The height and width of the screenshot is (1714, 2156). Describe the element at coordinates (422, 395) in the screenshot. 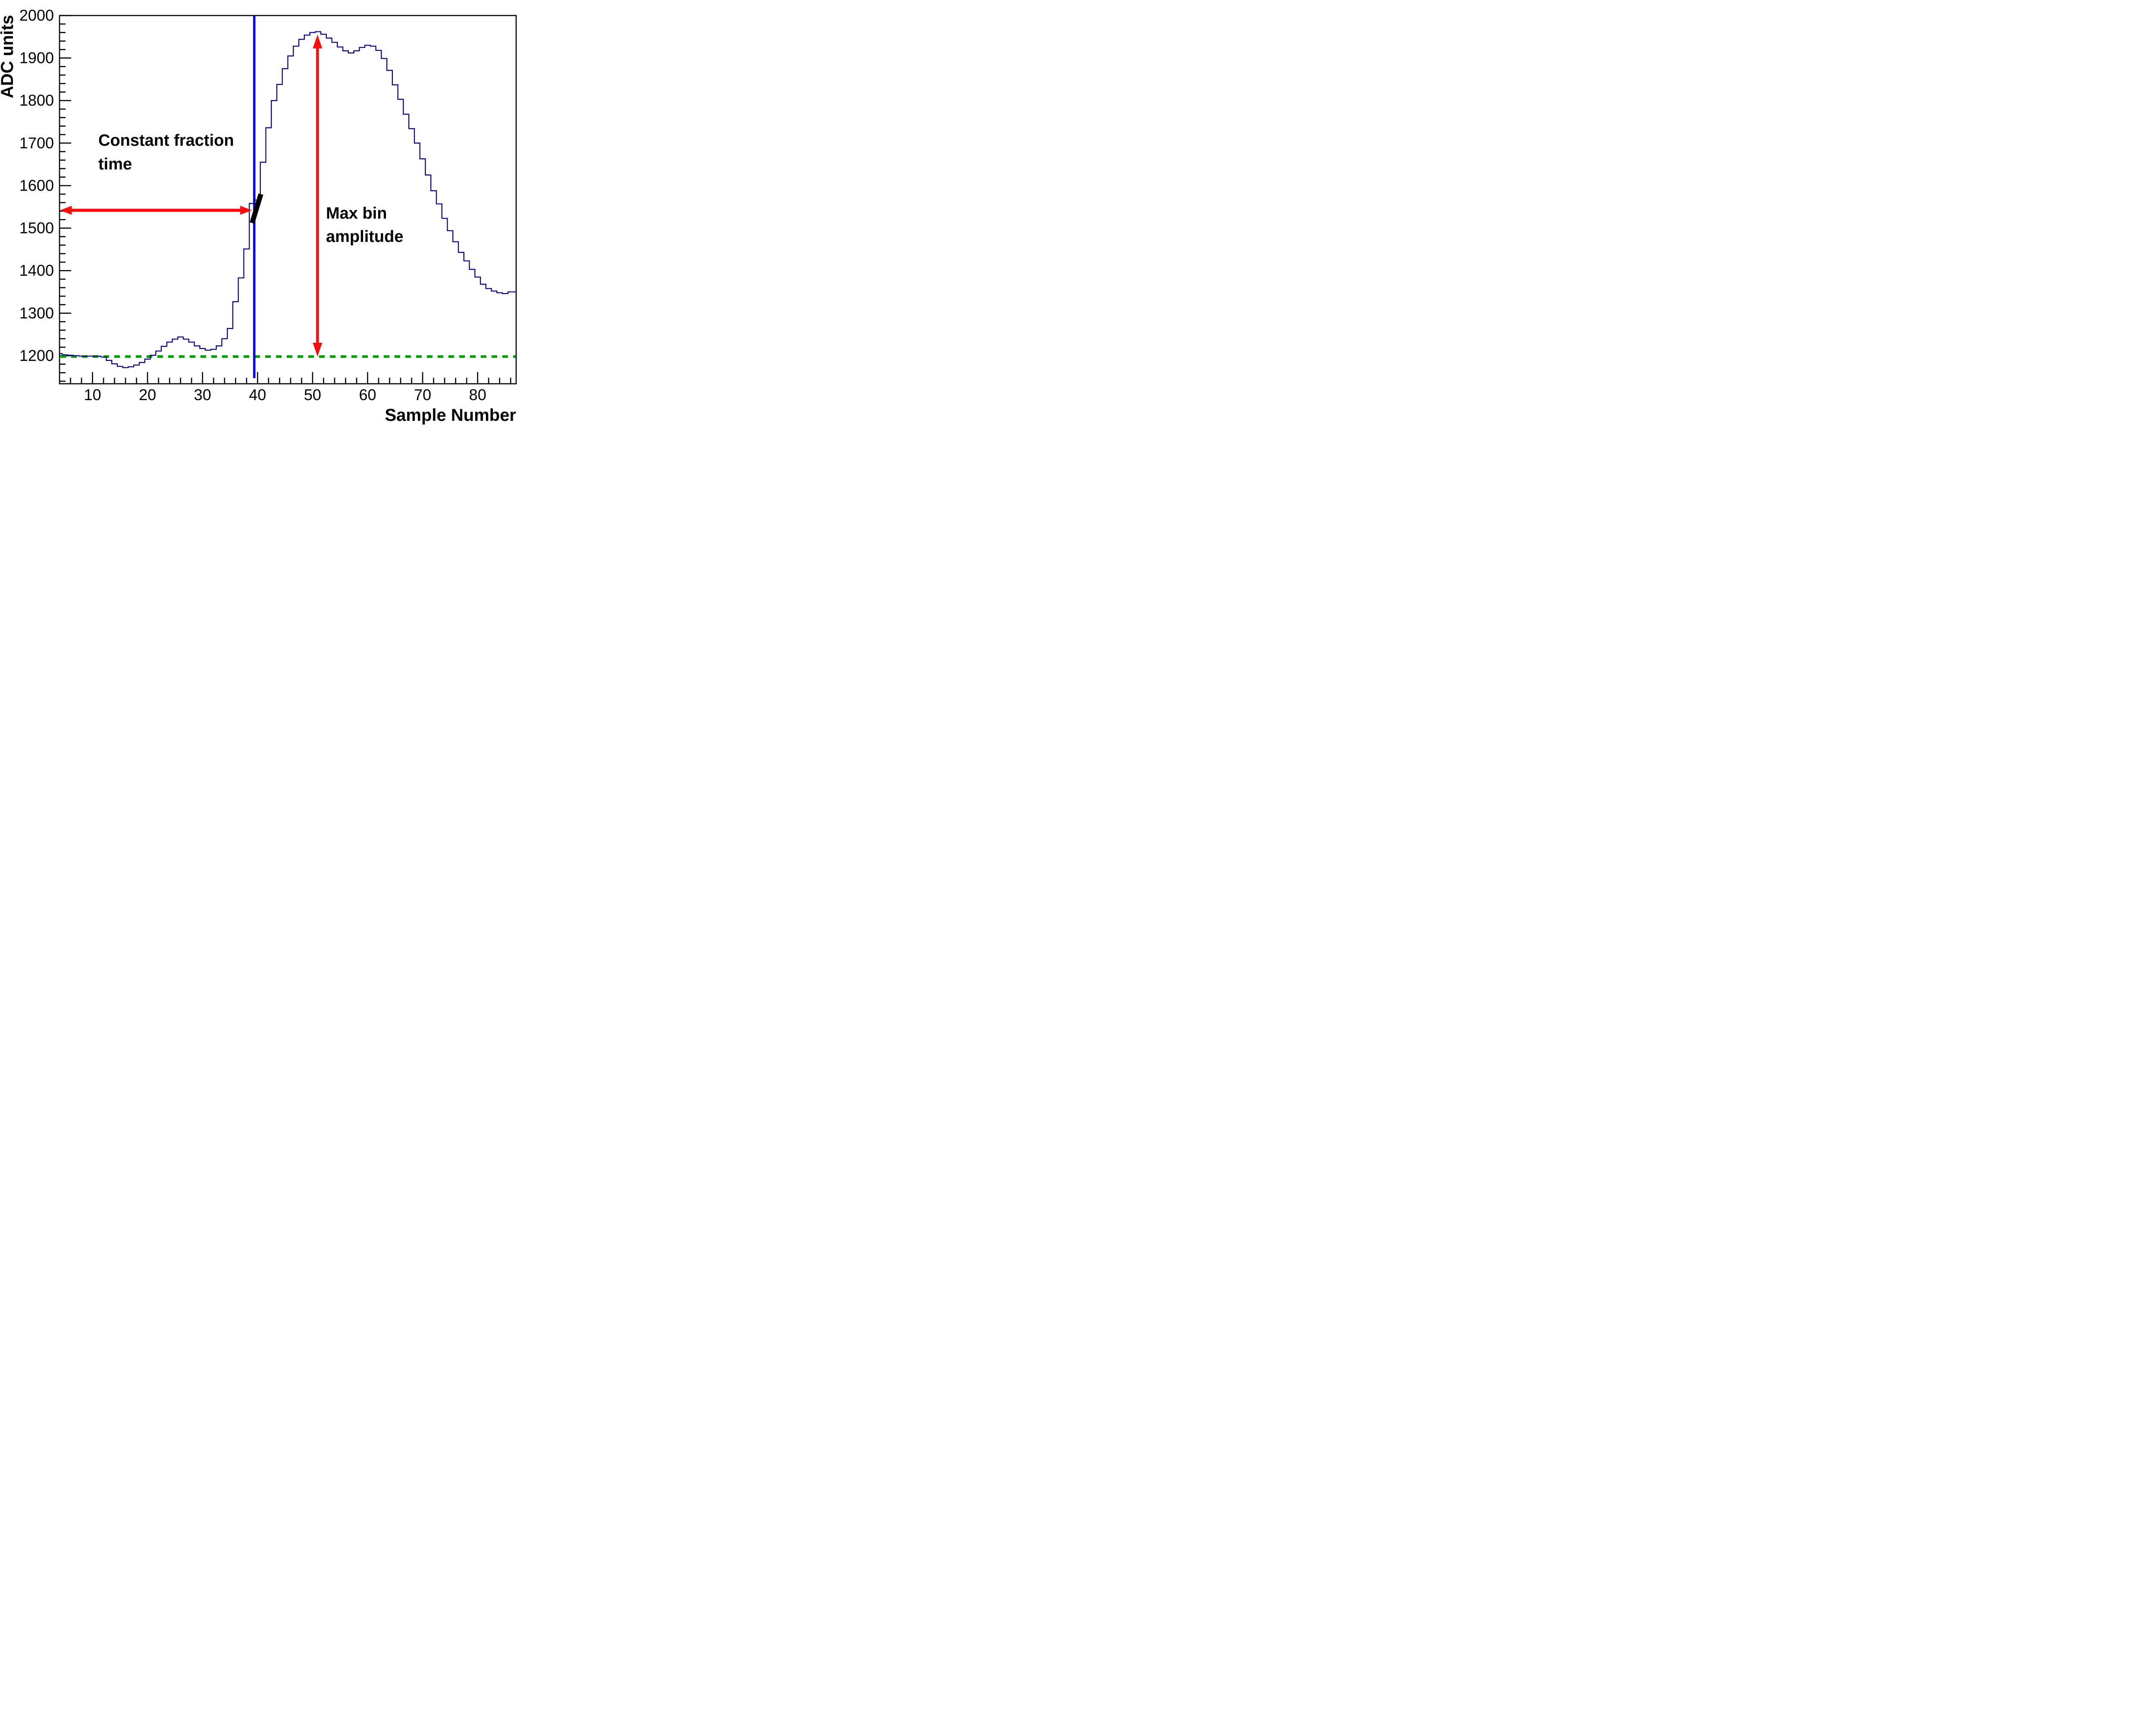

I see `x-tick-label: 70` at that location.